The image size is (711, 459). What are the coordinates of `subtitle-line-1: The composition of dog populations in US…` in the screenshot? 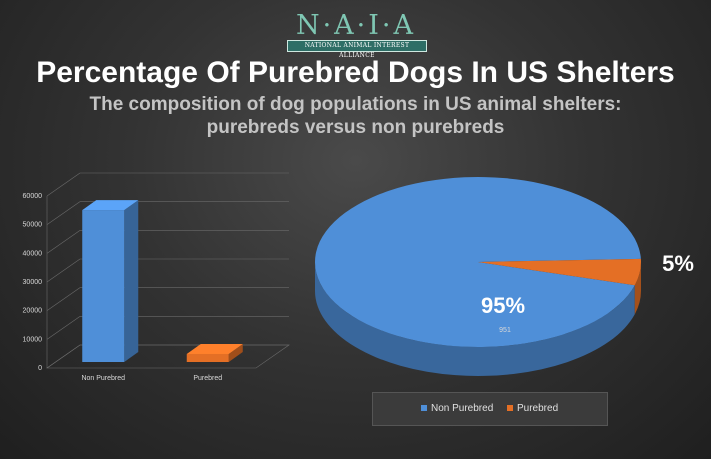 It's located at (355, 104).